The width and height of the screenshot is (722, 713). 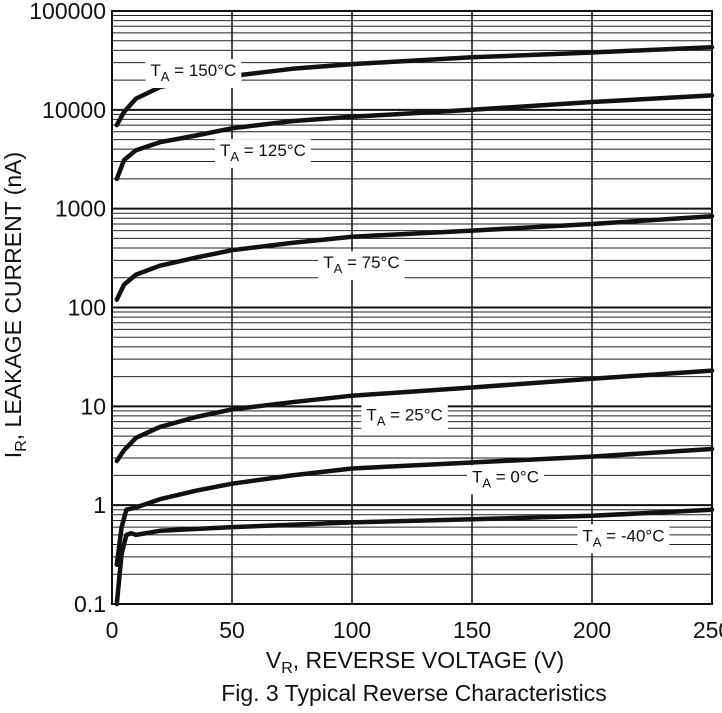 I want to click on x-tick-label: 0, so click(x=112, y=630).